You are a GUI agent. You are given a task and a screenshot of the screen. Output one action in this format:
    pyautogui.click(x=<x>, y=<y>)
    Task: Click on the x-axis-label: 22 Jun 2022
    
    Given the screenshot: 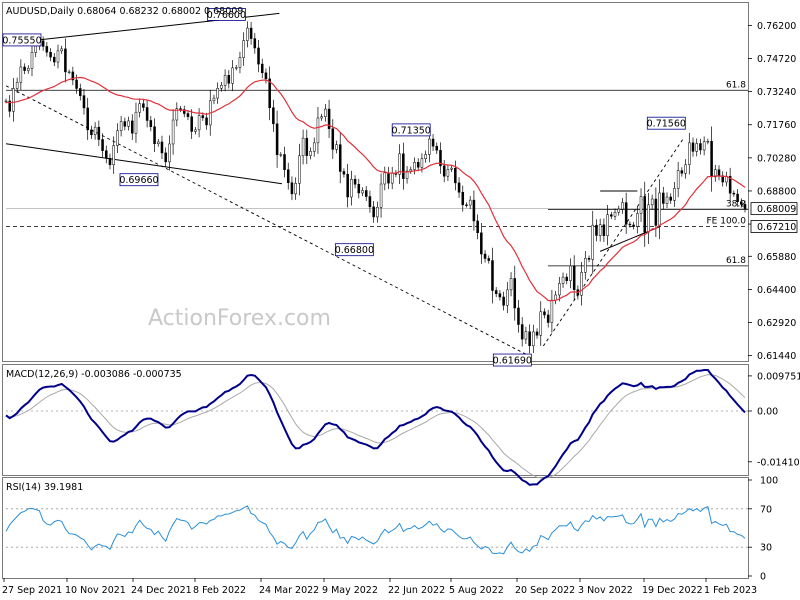 What is the action you would take?
    pyautogui.click(x=416, y=590)
    